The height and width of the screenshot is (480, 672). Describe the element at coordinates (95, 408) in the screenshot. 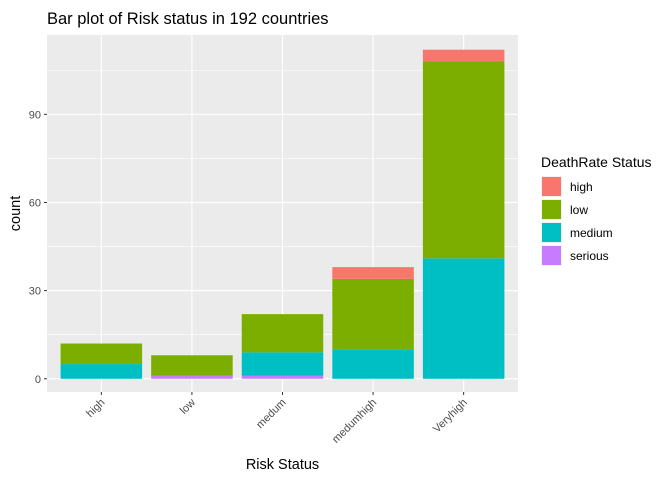

I see `x-tick-label: high` at that location.